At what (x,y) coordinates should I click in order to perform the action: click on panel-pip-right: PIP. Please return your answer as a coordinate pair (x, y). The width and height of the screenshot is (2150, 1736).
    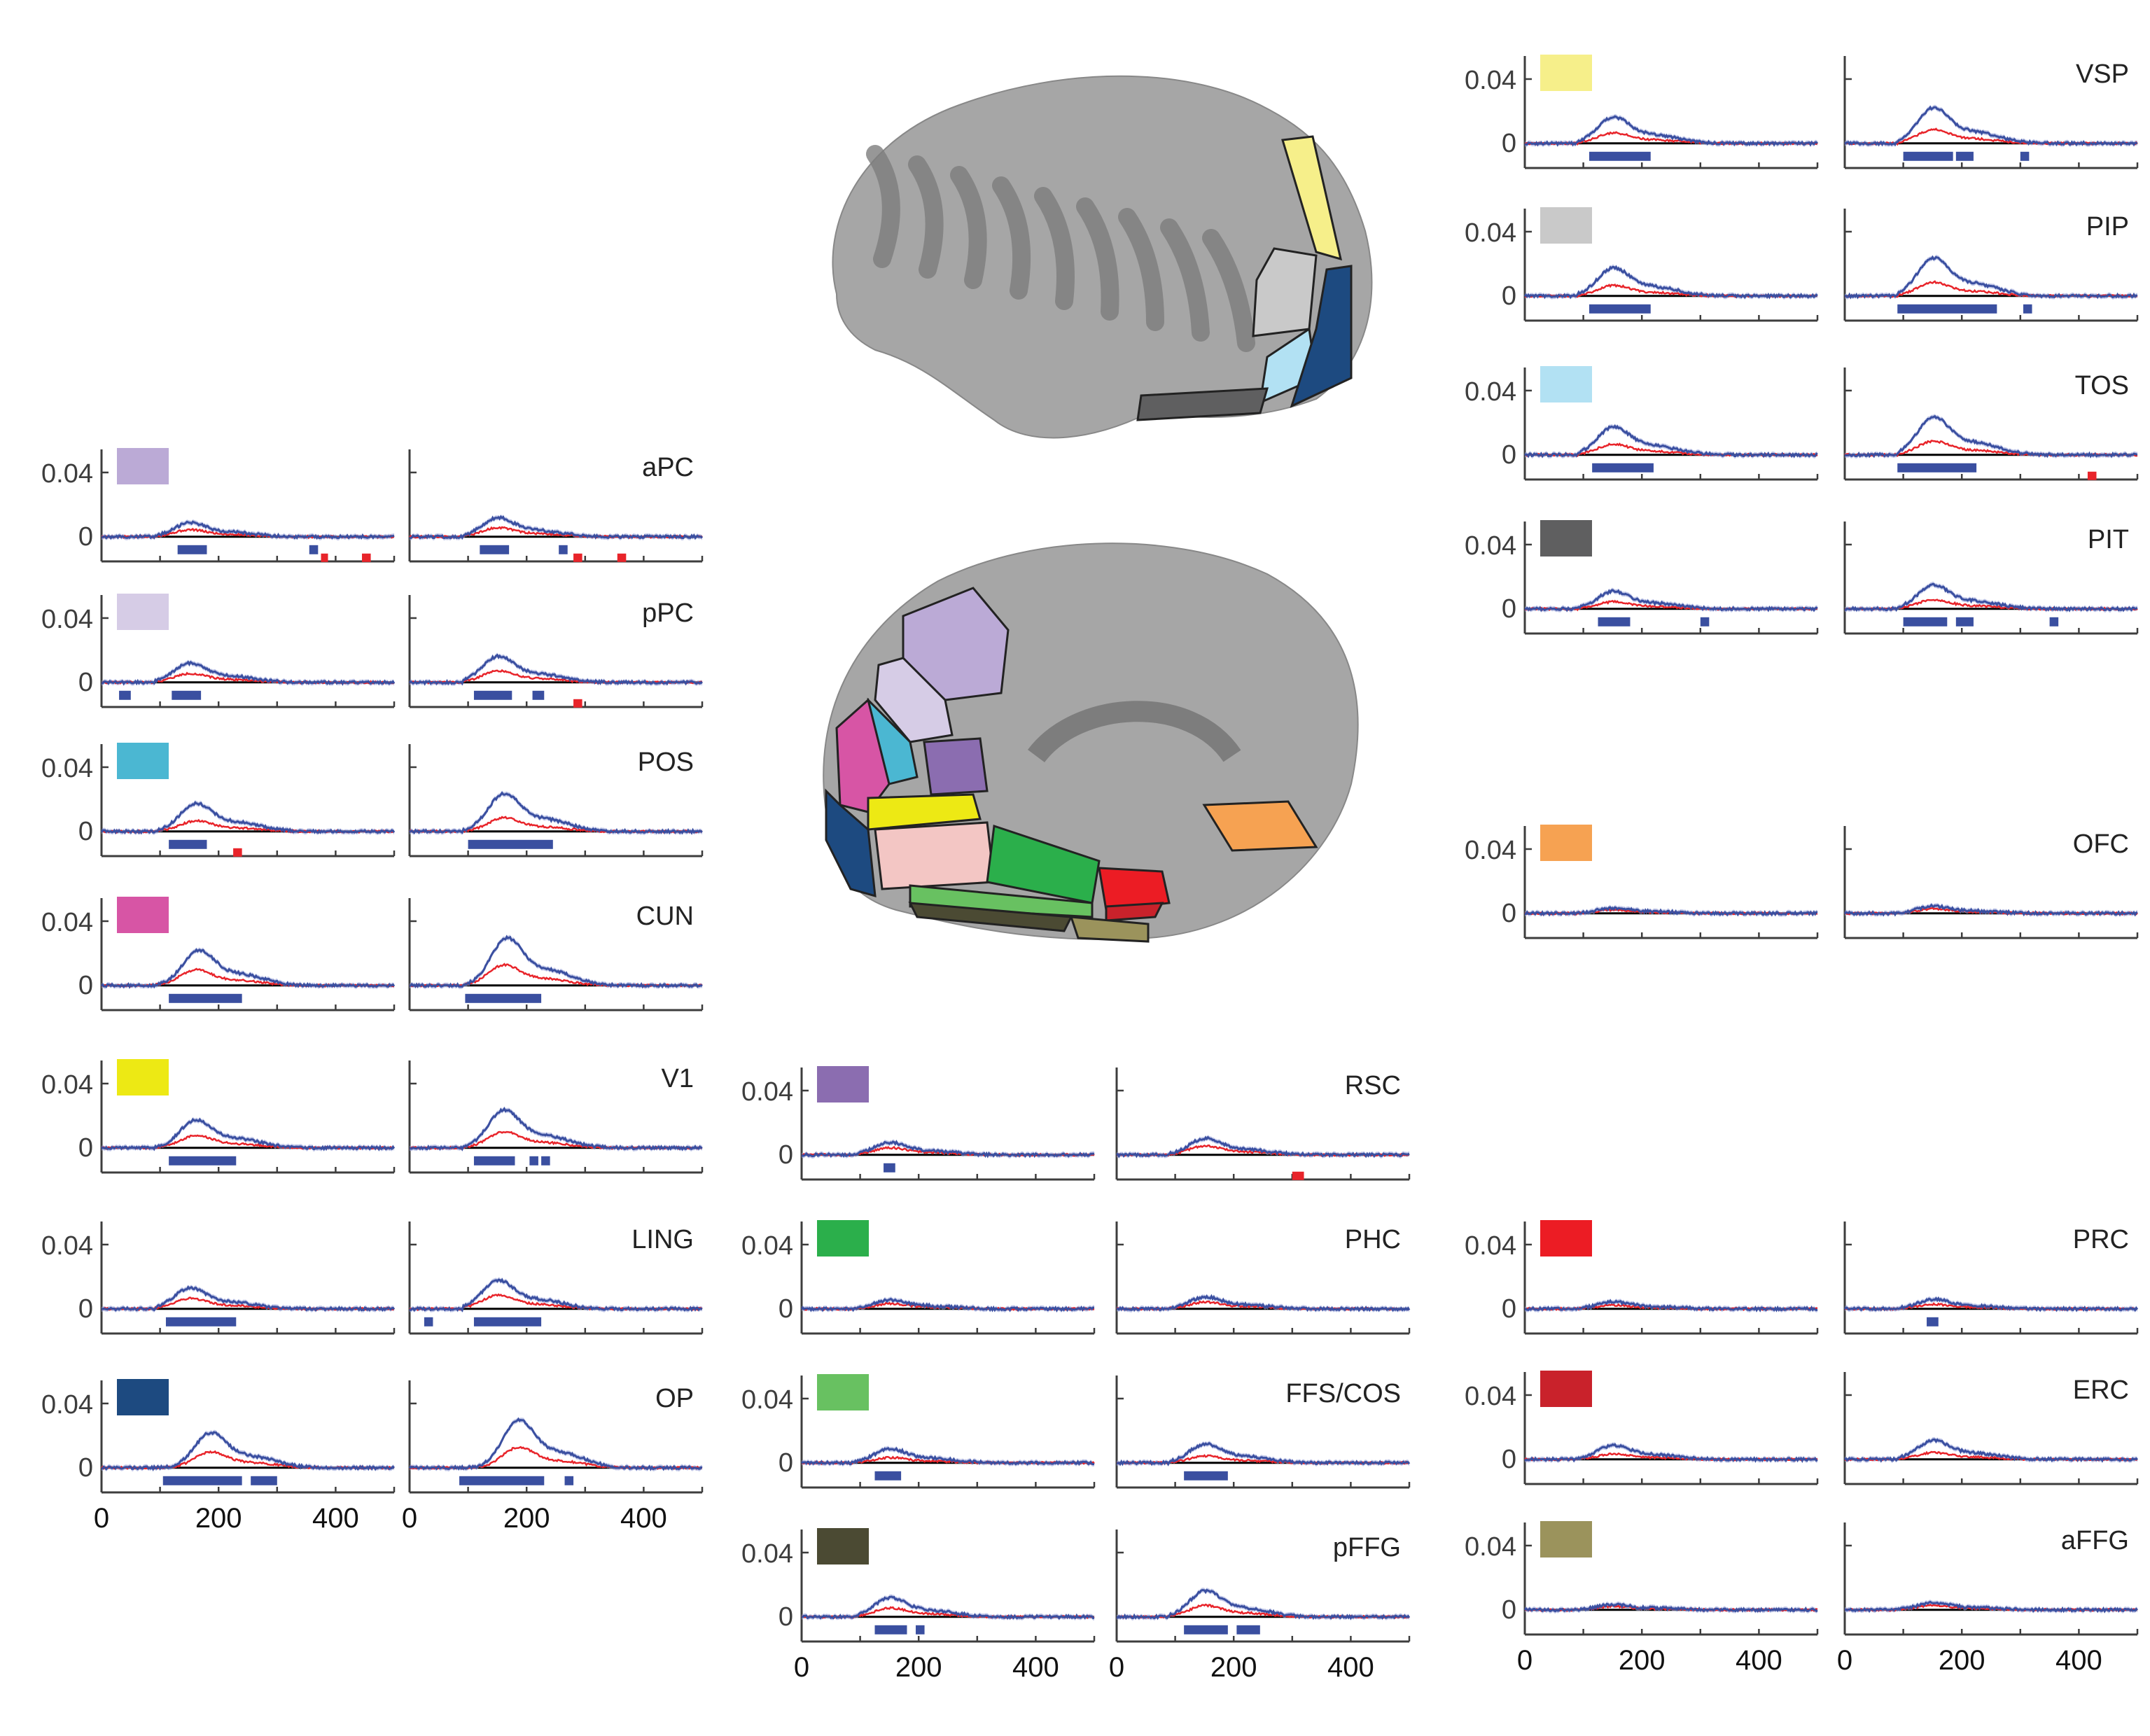
    Looking at the image, I should click on (1991, 265).